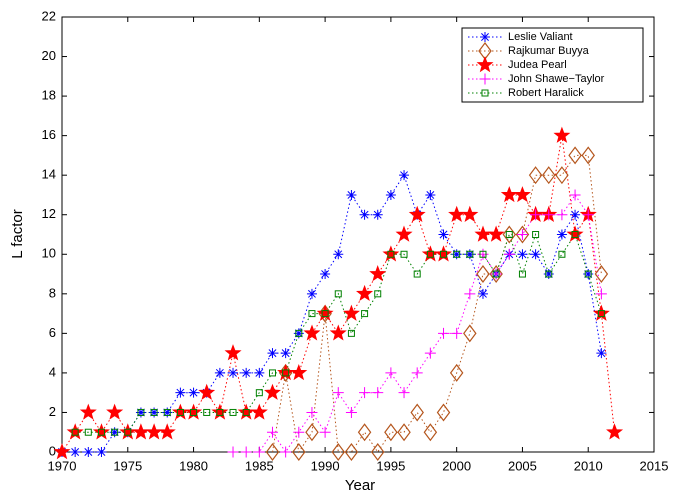  Describe the element at coordinates (52, 450) in the screenshot. I see `y-tick-label: 0` at that location.